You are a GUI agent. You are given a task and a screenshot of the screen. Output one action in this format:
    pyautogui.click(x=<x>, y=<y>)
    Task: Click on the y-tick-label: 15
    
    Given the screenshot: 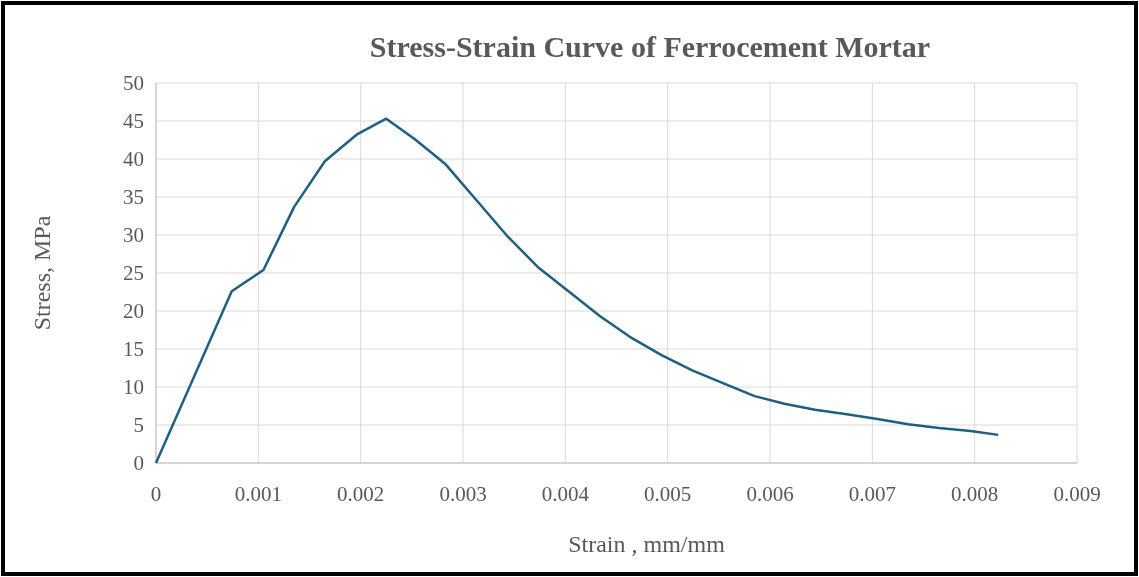 What is the action you would take?
    pyautogui.click(x=133, y=349)
    